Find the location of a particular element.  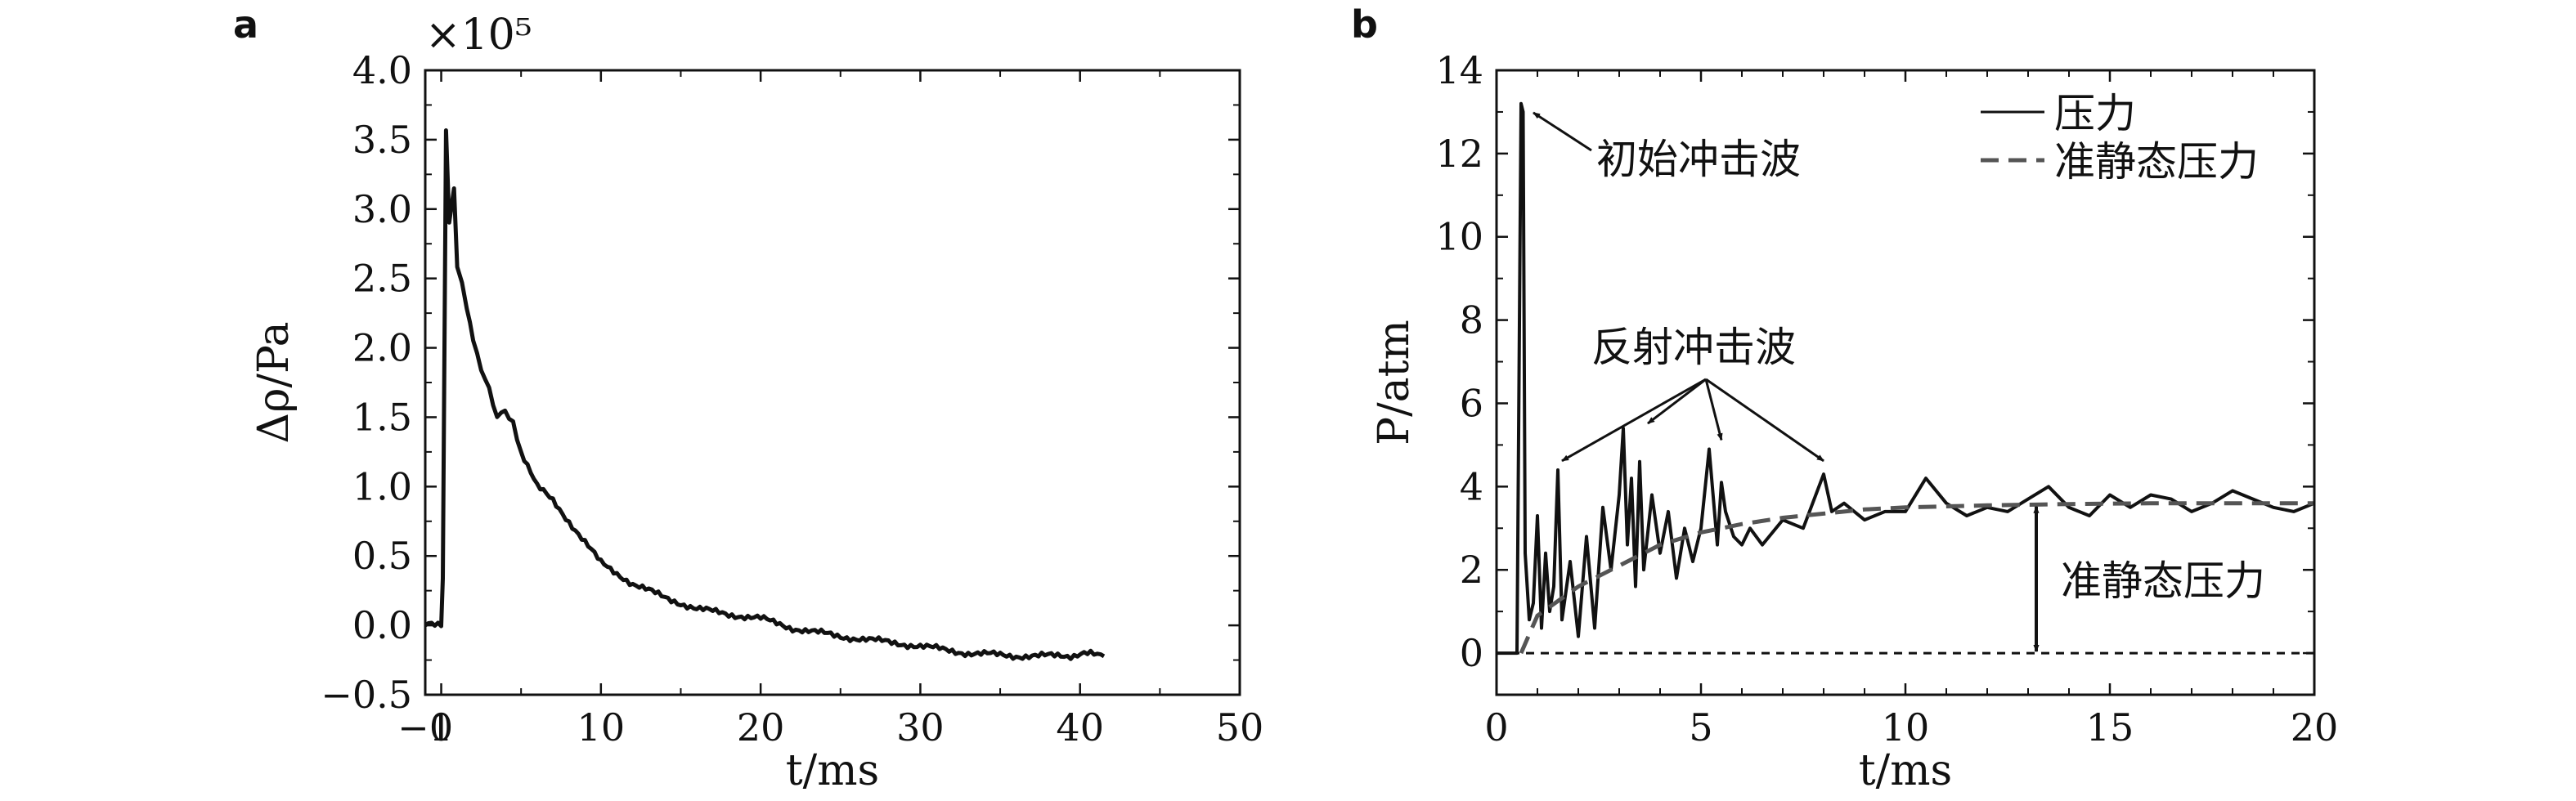

panel-a-y-tick-label: 3.0 is located at coordinates (382, 209).